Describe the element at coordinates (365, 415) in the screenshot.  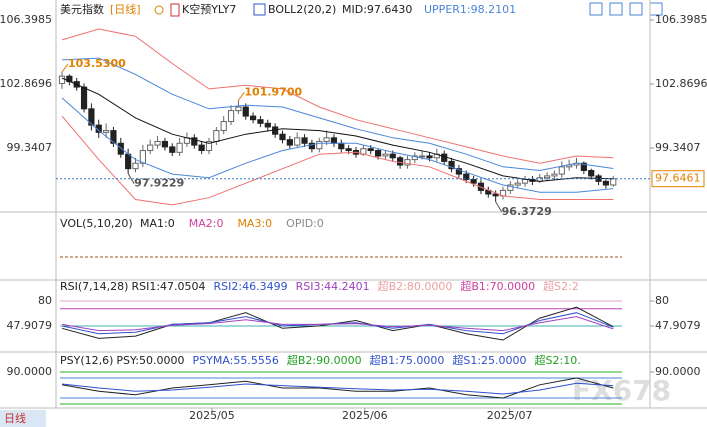
I see `x-tick-label: 2025/06` at that location.